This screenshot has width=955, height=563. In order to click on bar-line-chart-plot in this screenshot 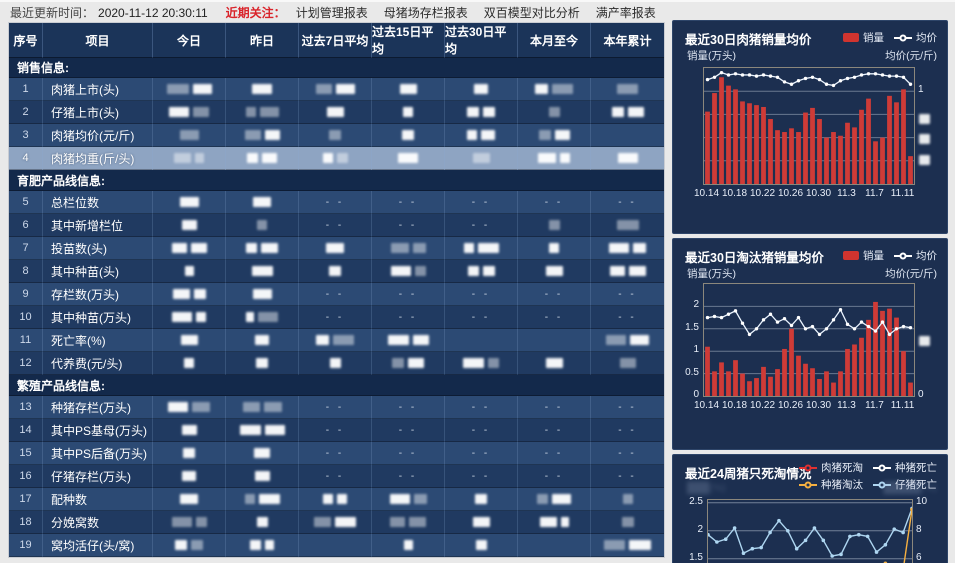, I will do `click(809, 126)`.